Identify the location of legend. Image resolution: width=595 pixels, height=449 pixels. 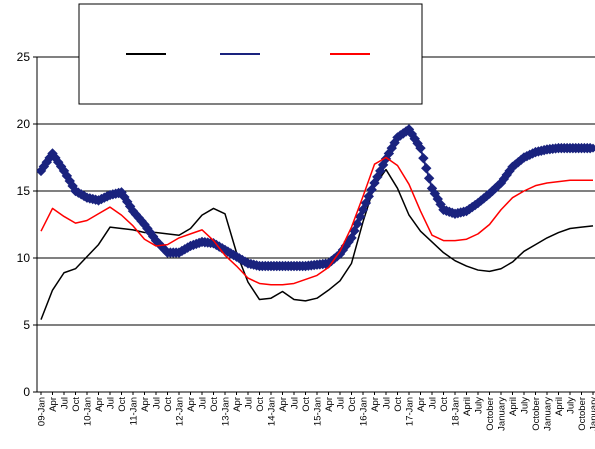
(250, 54).